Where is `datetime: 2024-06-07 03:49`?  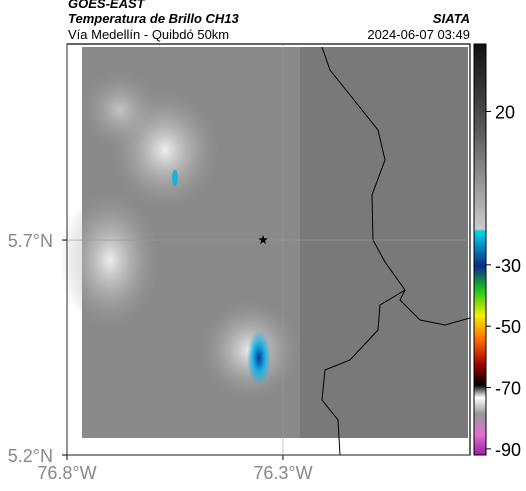
datetime: 2024-06-07 03:49 is located at coordinates (418, 34).